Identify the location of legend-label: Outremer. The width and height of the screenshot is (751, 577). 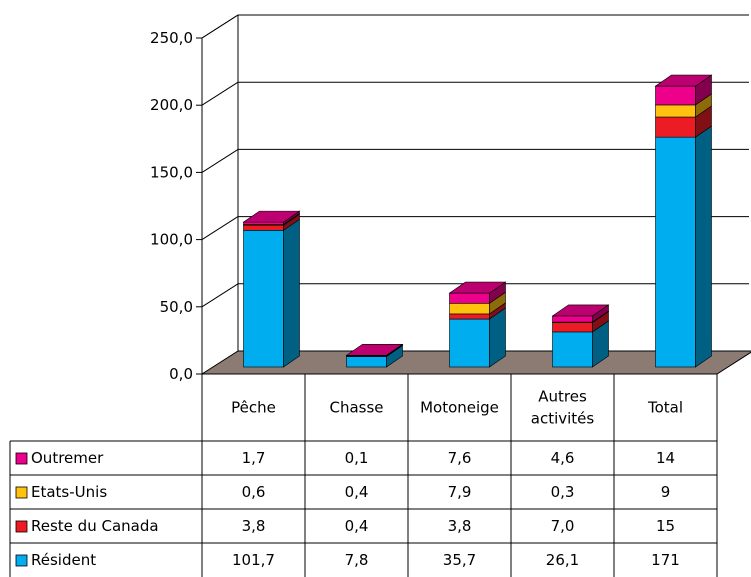
(67, 458).